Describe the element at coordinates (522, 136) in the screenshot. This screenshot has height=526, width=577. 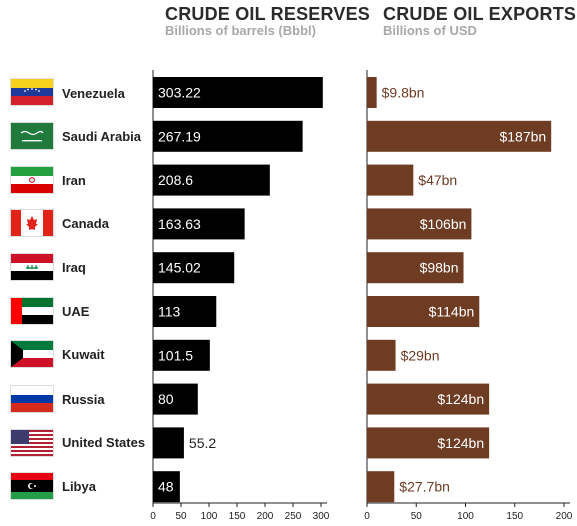
I see `exports-bar-label: $187bn` at that location.